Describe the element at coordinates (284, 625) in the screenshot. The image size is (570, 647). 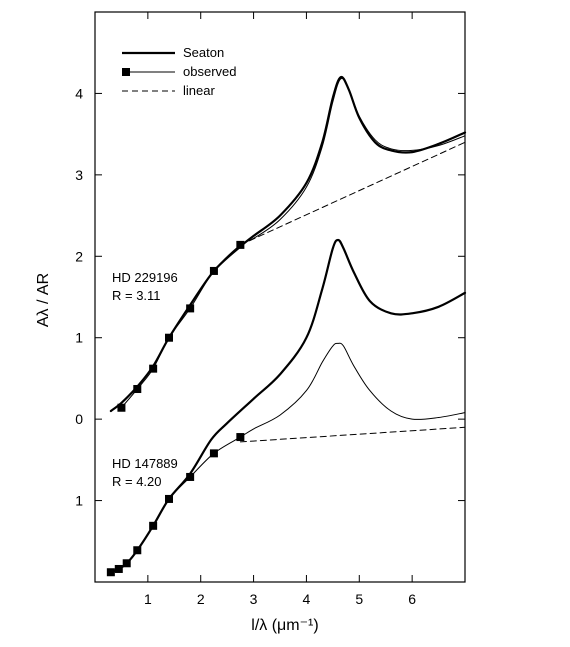
I see `x-axis-label: l/λ (μm⁻¹)` at that location.